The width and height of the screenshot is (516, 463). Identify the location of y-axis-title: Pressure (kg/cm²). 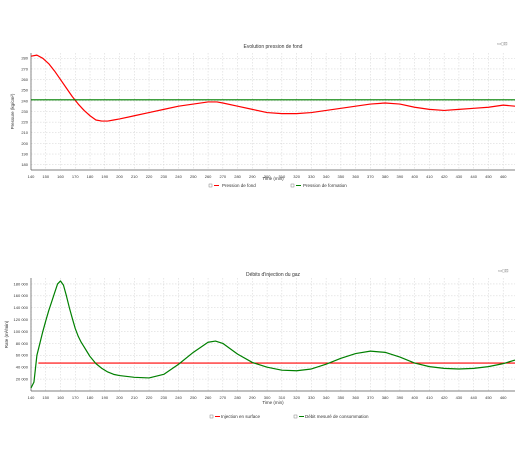
(12, 111).